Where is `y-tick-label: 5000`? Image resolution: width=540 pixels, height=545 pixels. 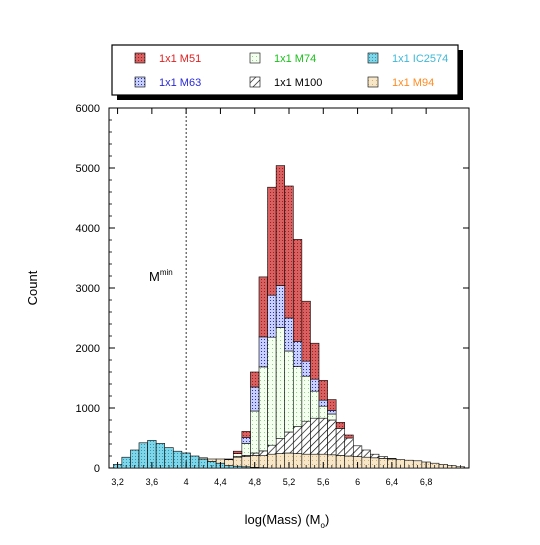 y-tick-label: 5000 is located at coordinates (88, 169).